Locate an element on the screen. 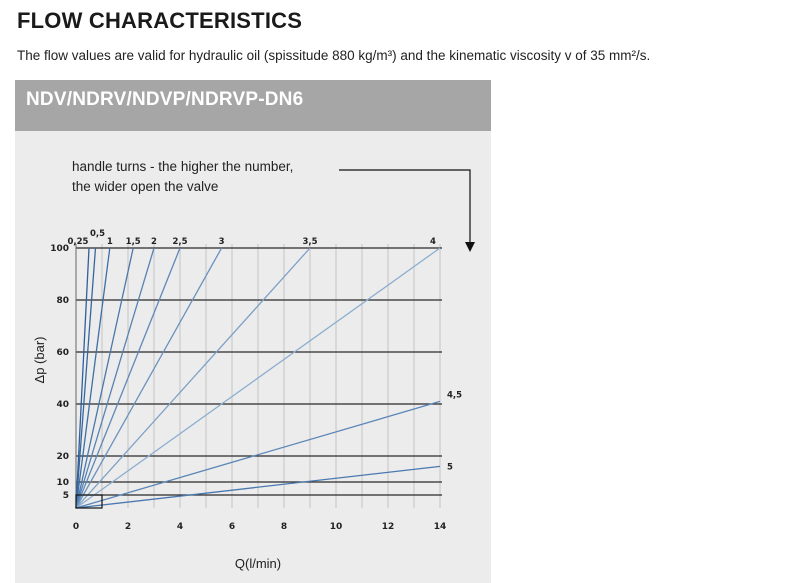 The width and height of the screenshot is (786, 583). low-flow-box is located at coordinates (89, 501).